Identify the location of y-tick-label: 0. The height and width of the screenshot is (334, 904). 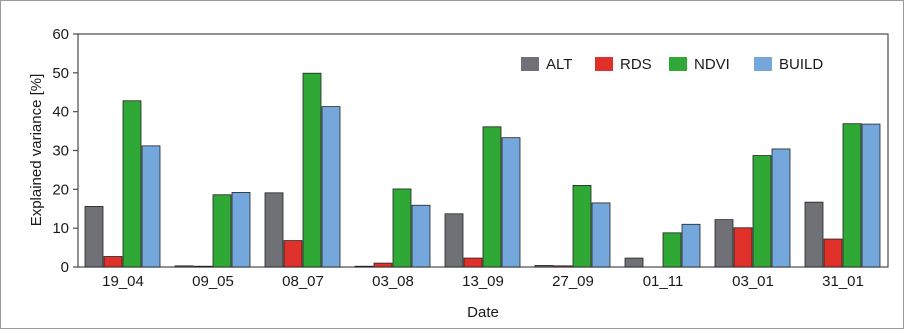
(65, 267).